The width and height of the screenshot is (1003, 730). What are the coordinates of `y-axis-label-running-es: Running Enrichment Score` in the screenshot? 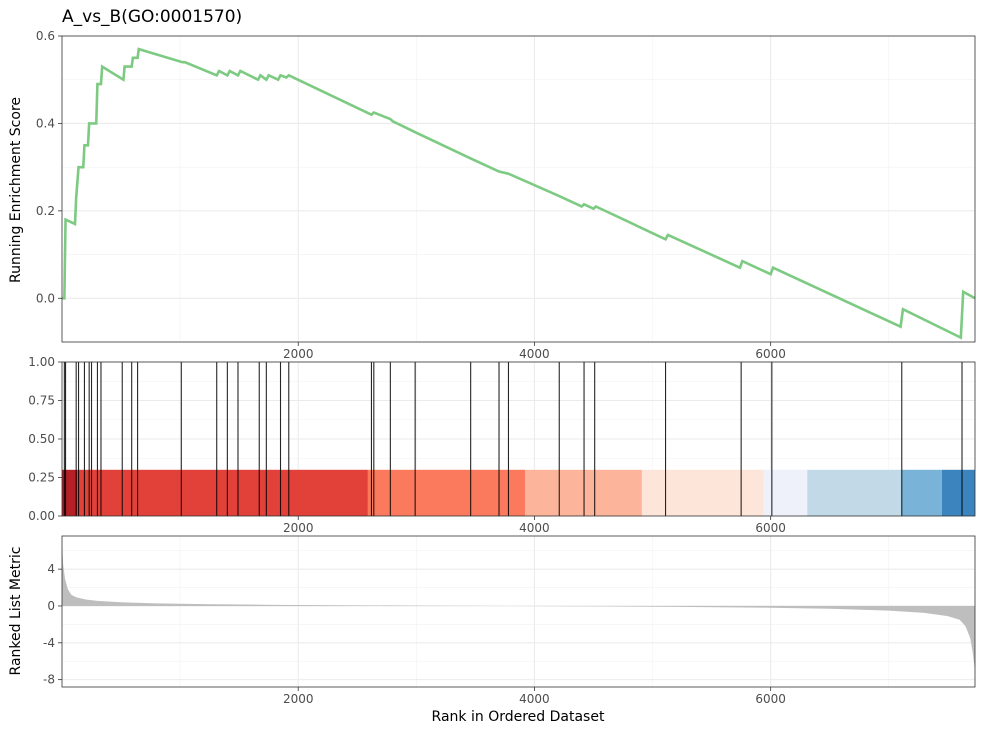 It's located at (16, 190).